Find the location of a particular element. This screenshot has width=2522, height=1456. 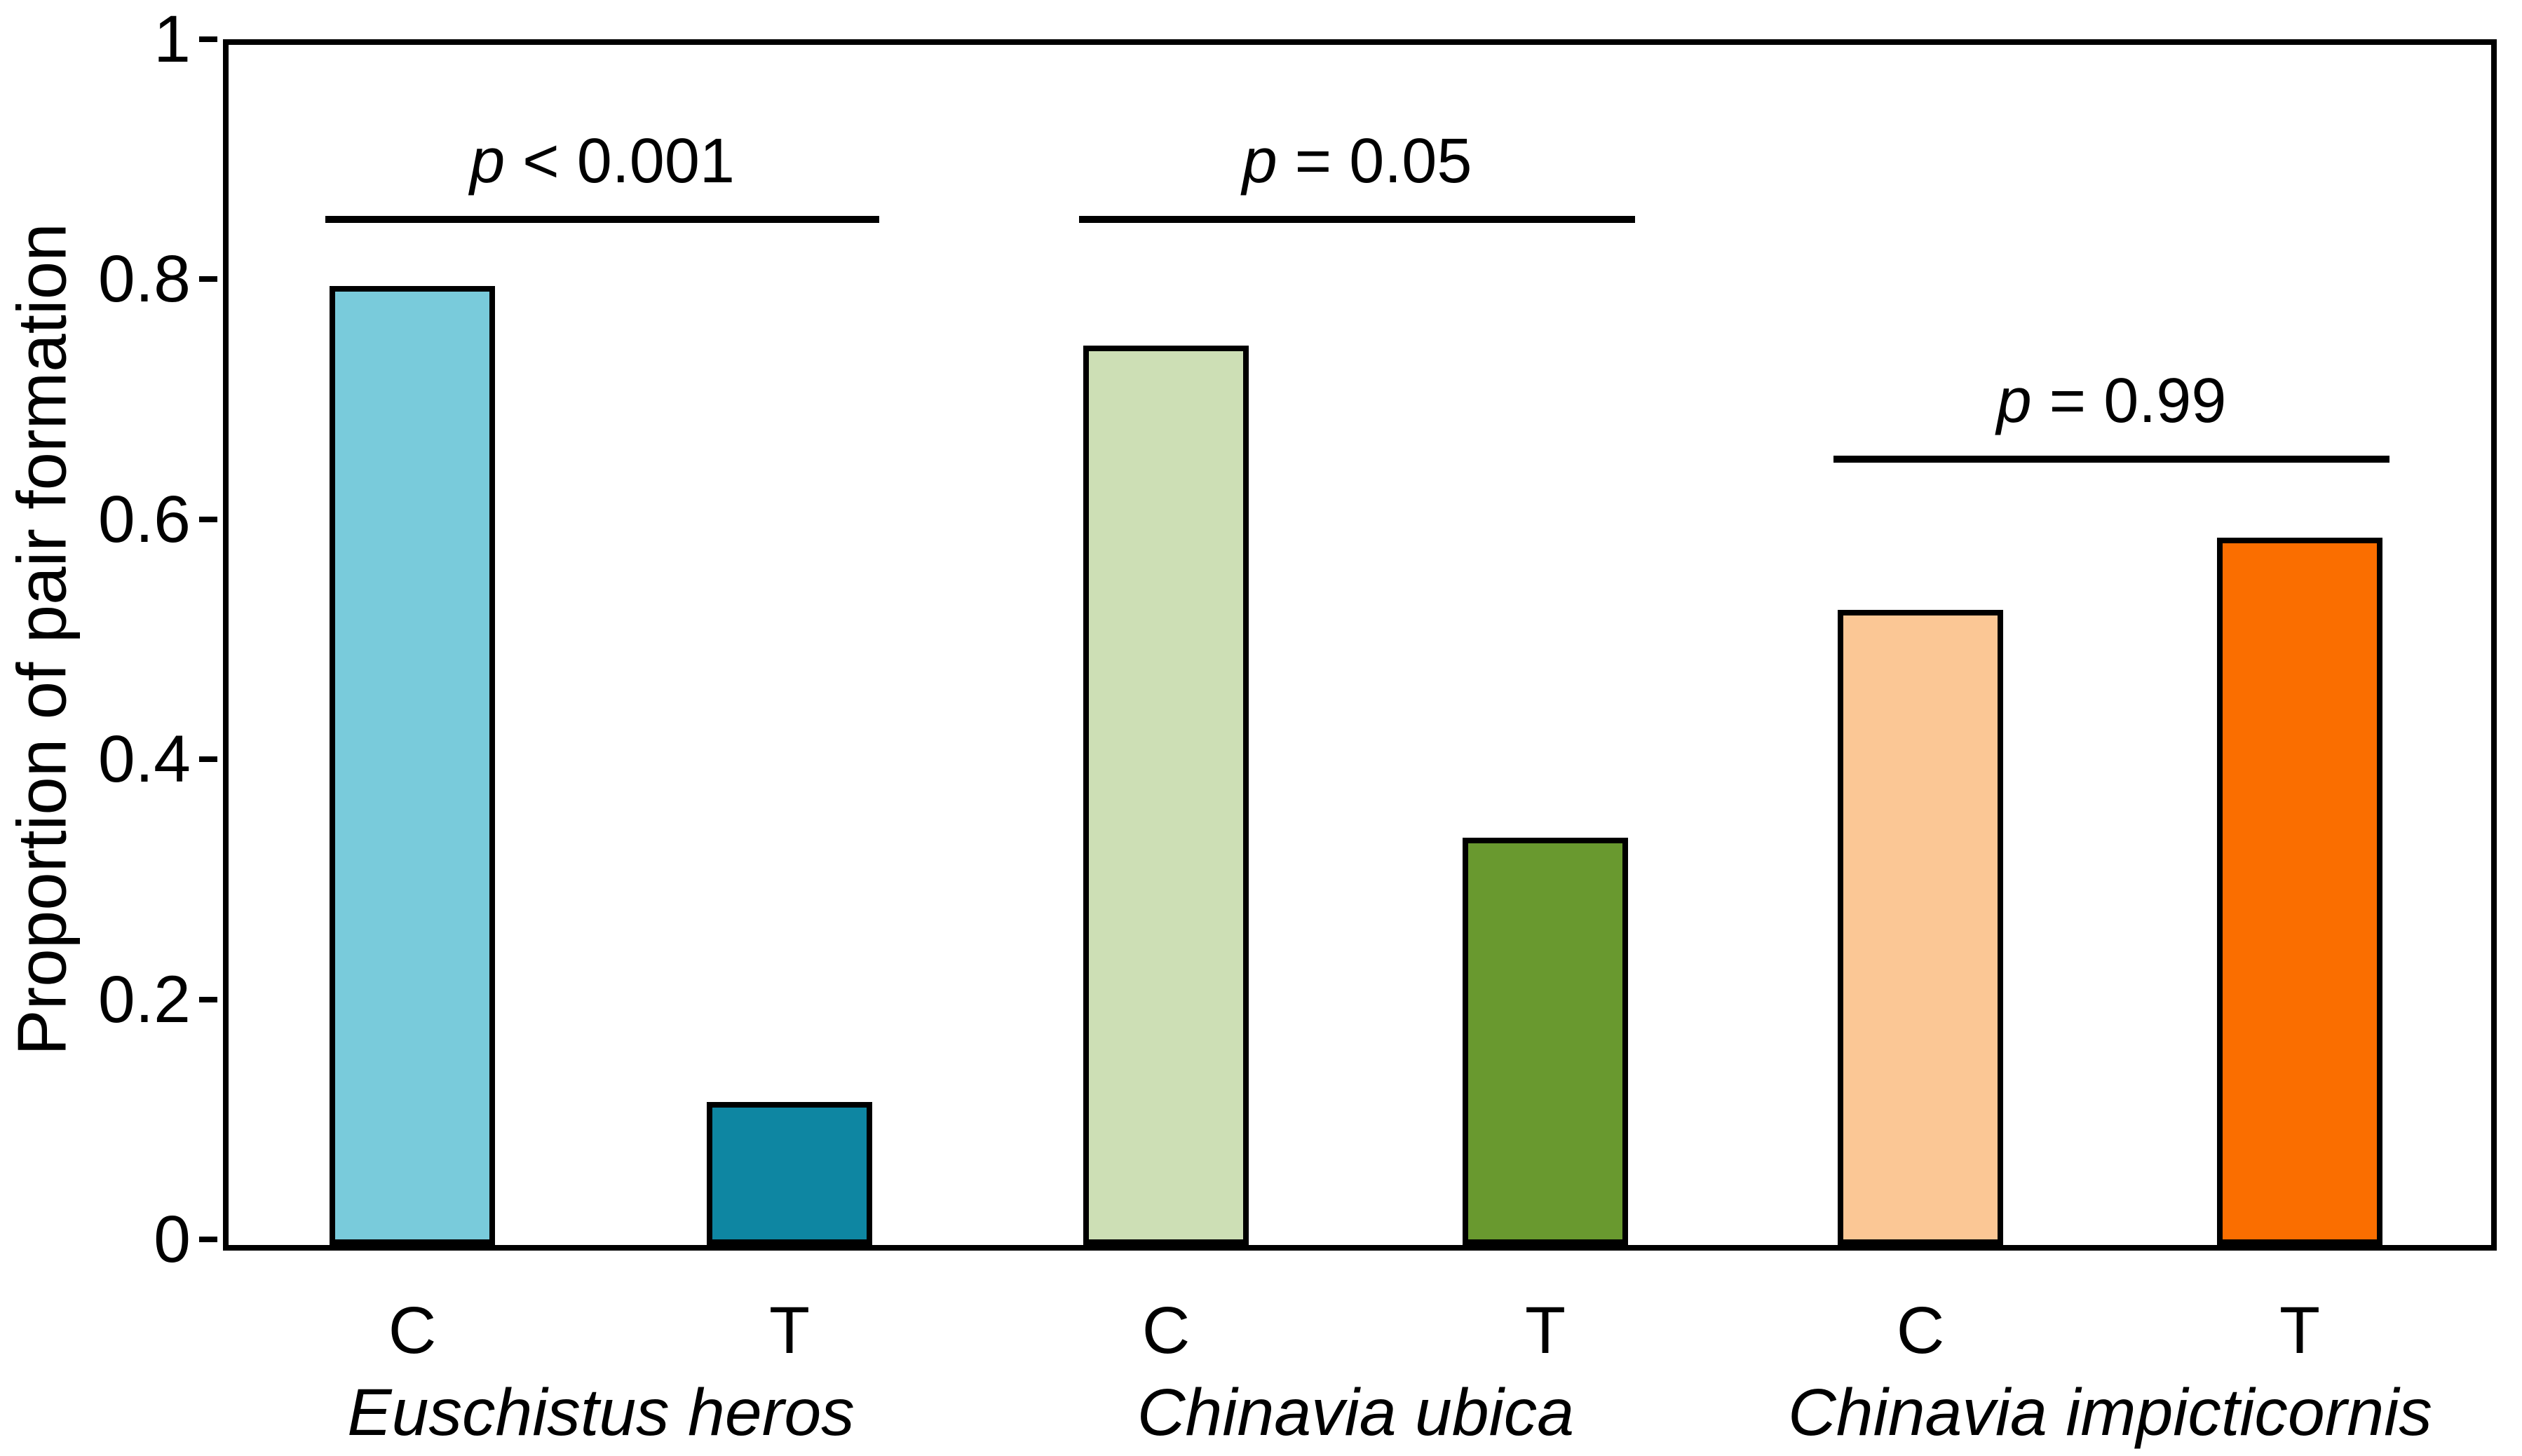

y-tick-label: 0.2 is located at coordinates (144, 999).